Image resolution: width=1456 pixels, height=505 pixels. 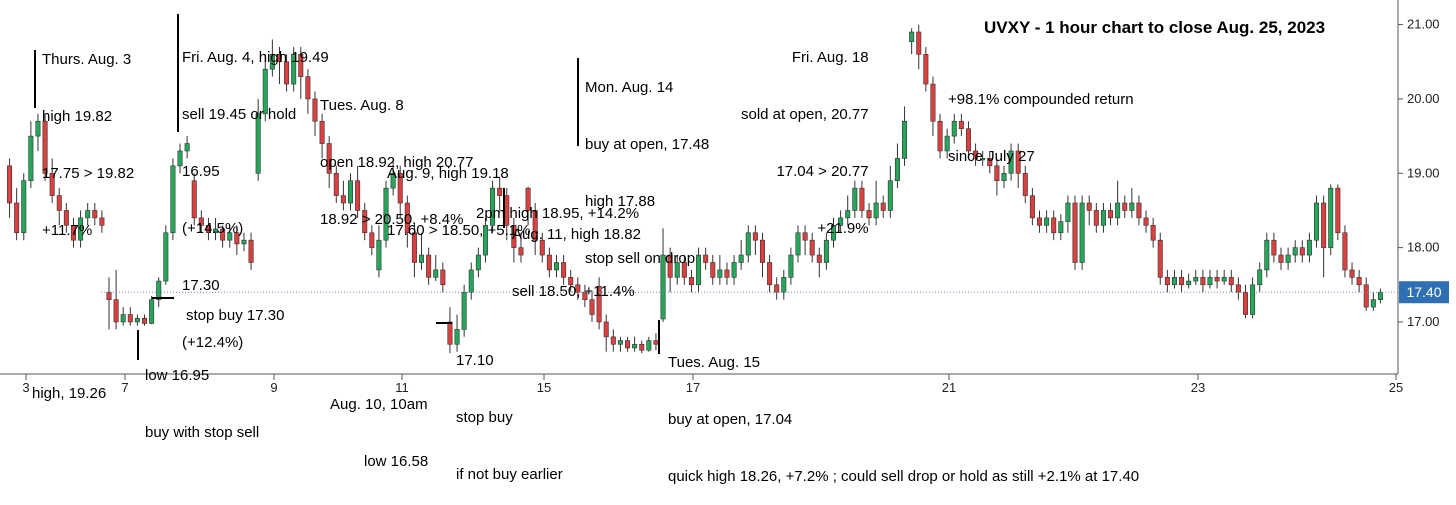 I want to click on annotation-line: open 18.92, high 20.77, so click(x=397, y=162).